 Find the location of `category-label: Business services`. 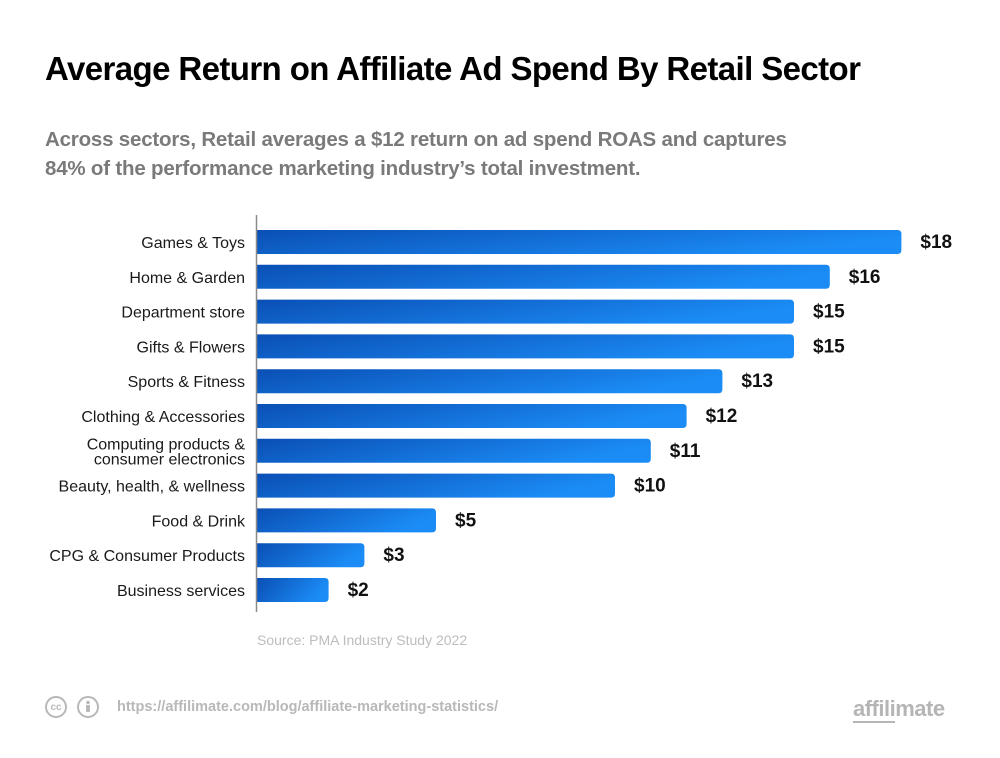

category-label: Business services is located at coordinates (181, 591).